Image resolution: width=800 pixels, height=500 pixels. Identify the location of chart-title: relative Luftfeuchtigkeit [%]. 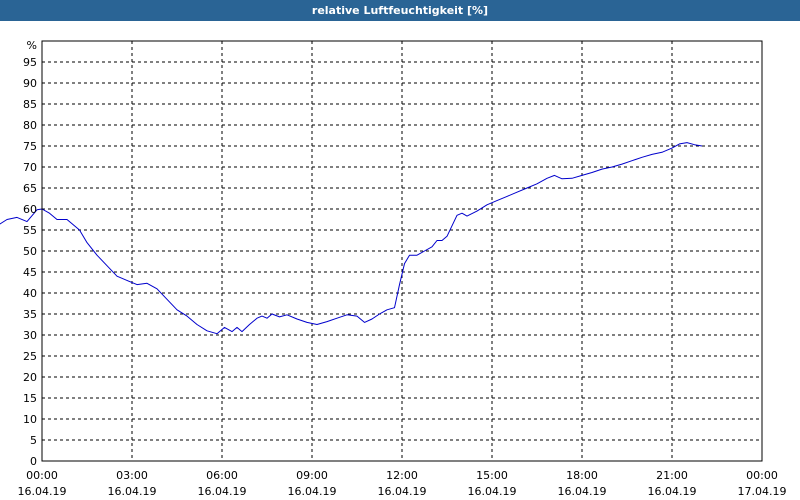
(400, 10).